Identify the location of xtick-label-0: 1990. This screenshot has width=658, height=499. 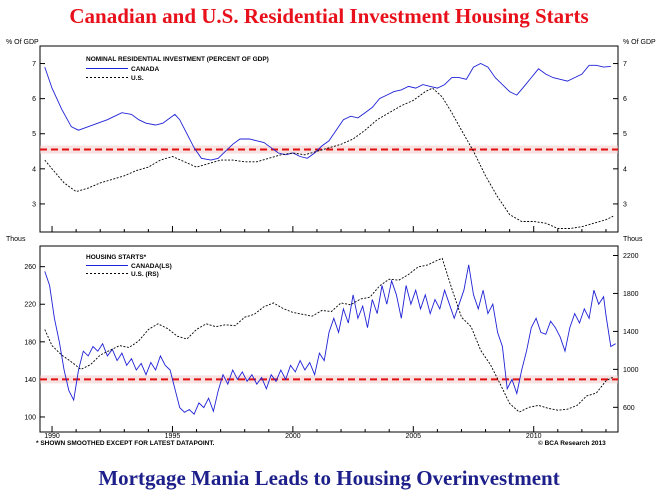
(52, 436).